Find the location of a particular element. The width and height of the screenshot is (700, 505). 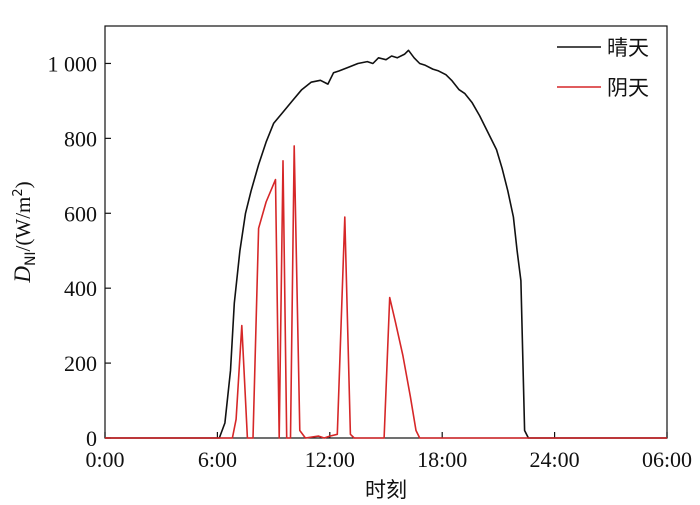

y-tick-label: 600 is located at coordinates (80, 213).